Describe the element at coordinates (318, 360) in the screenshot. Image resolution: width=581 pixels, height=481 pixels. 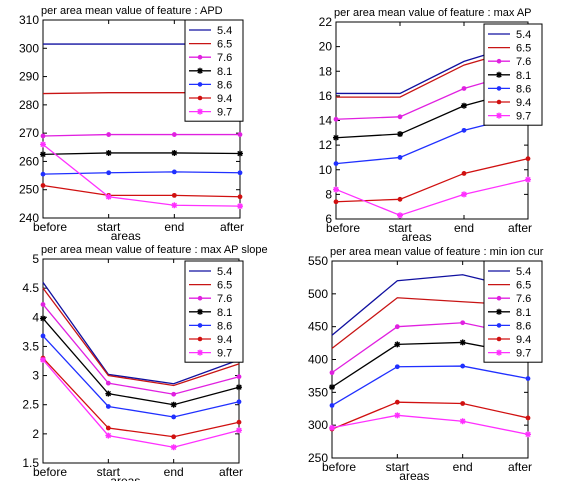
I see `y-tick-label: 400` at that location.